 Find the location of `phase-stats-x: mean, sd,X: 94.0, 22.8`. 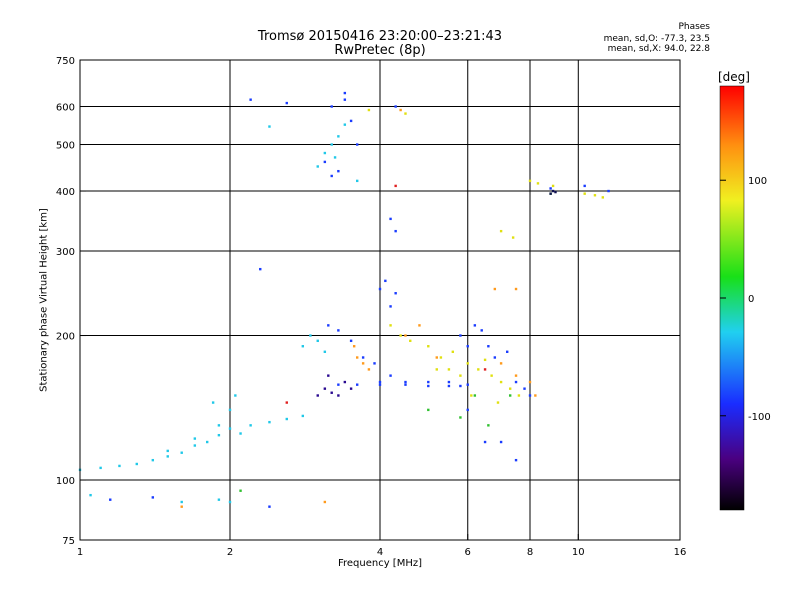

phase-stats-x: mean, sd,X: 94.0, 22.8 is located at coordinates (658, 49).